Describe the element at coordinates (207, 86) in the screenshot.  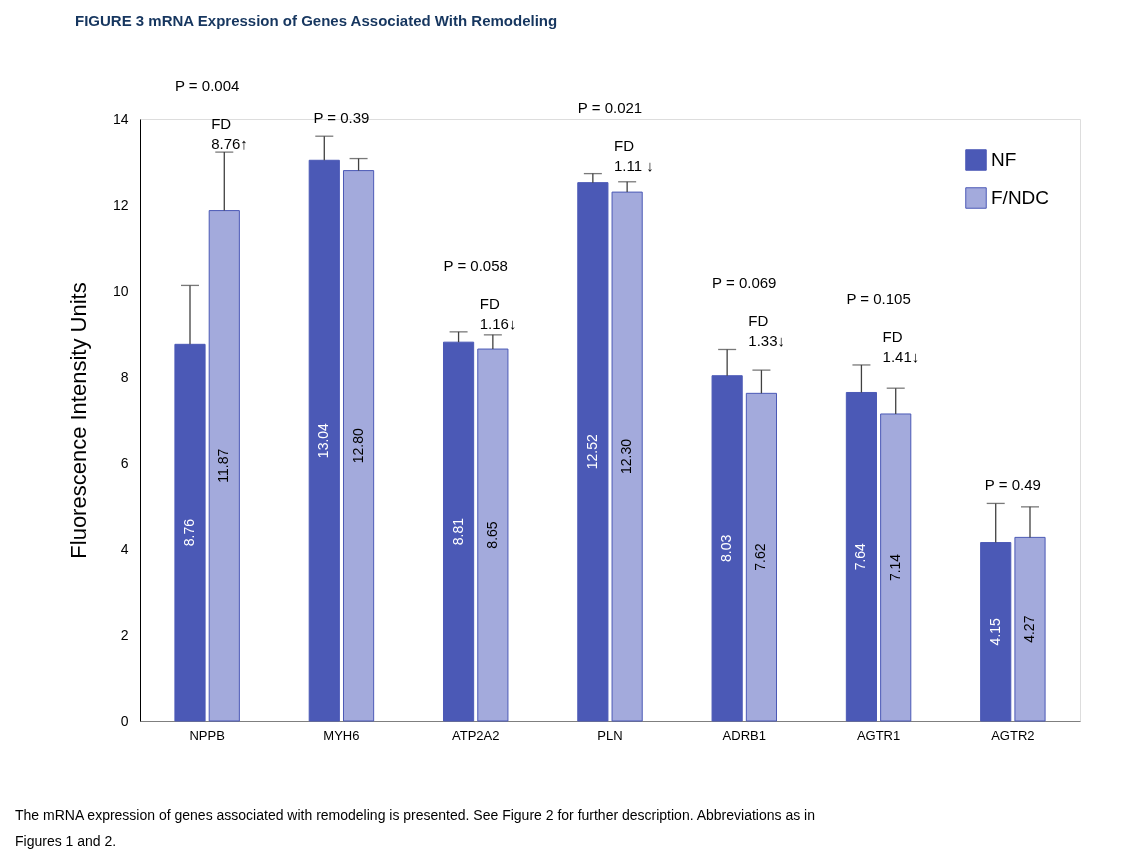
I see `text: P = 0.004` at that location.